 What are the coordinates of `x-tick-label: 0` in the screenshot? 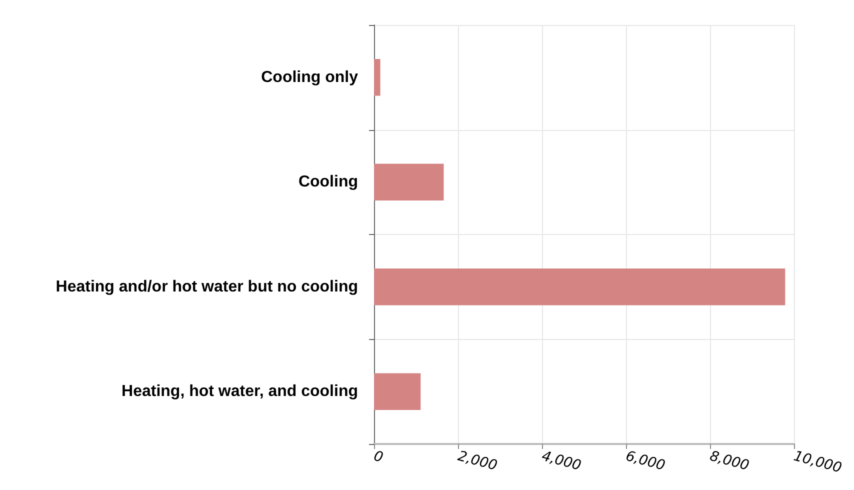 It's located at (378, 457).